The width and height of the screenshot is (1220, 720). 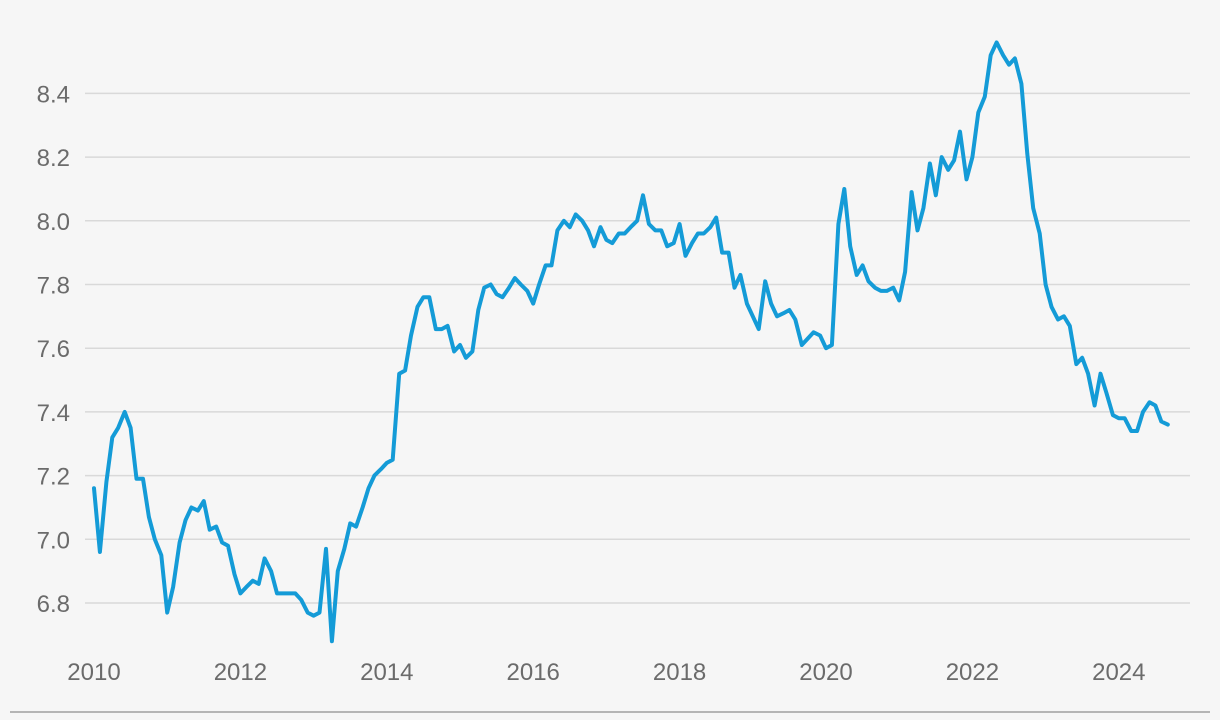 What do you see at coordinates (53, 413) in the screenshot?
I see `y-tick-label: 7.4` at bounding box center [53, 413].